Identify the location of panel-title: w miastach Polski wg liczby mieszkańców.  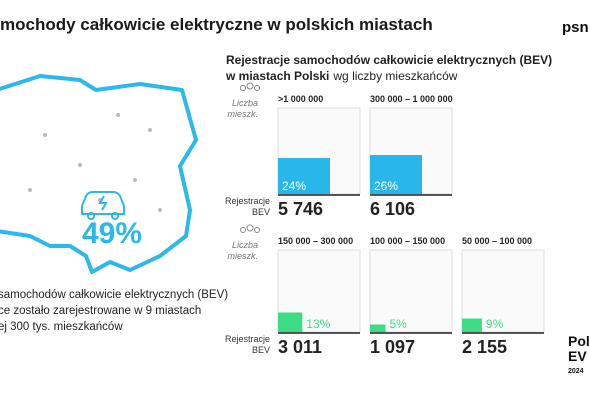
(341, 76).